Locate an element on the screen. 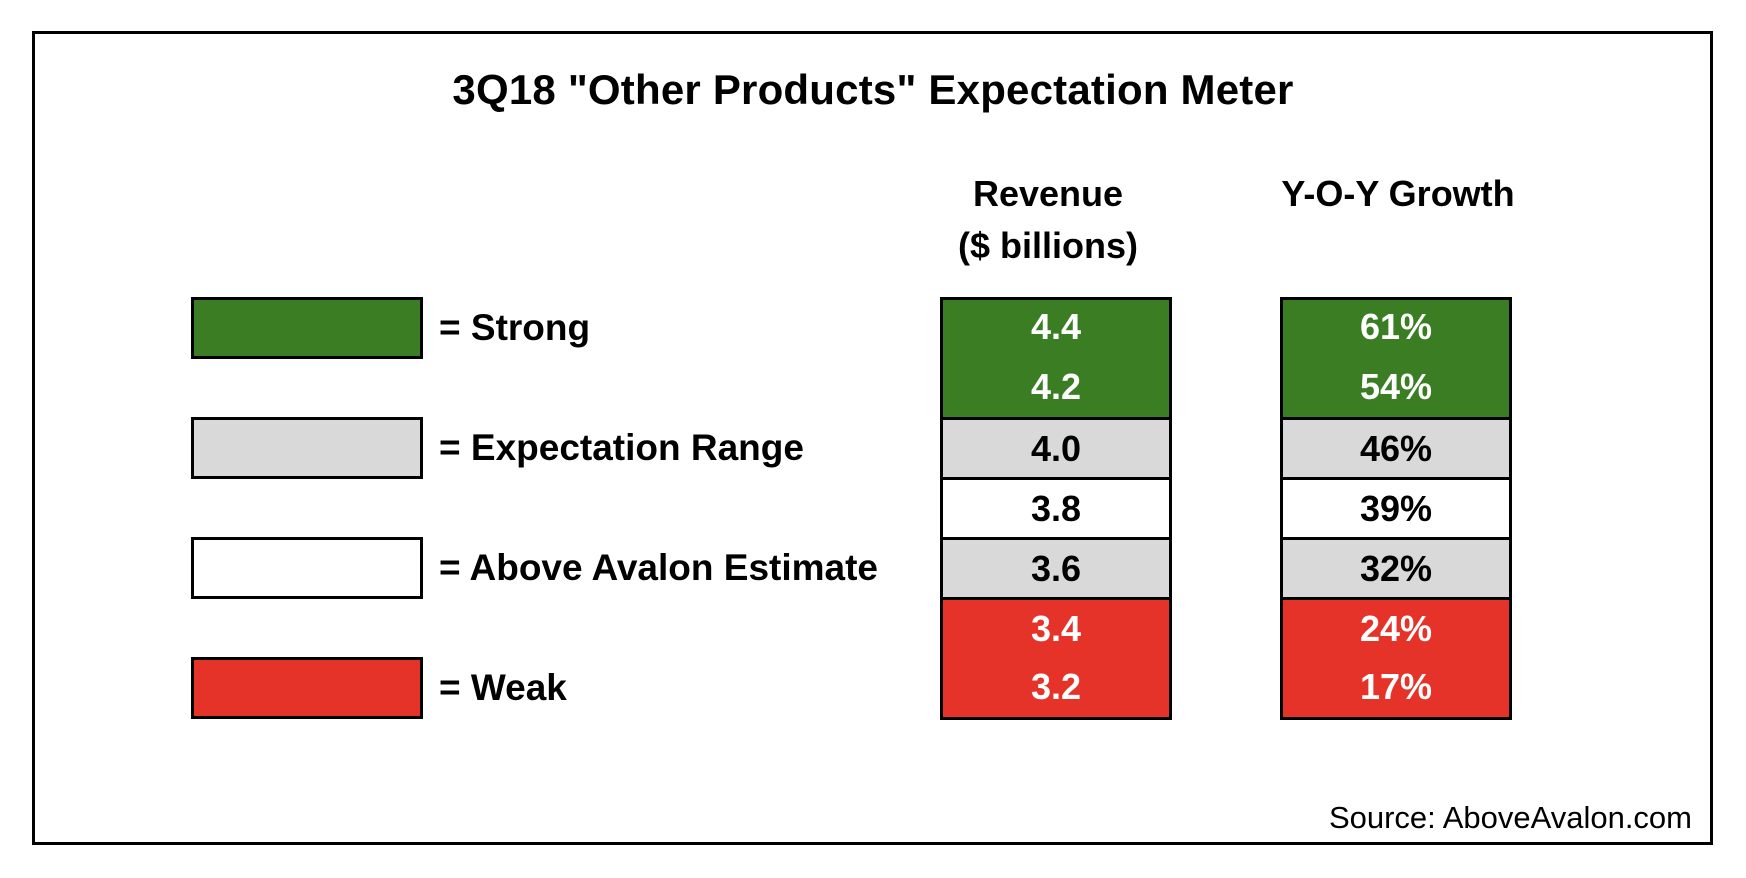 This screenshot has width=1746, height=878. revenue-header-line2: ($ billions) is located at coordinates (1048, 245).